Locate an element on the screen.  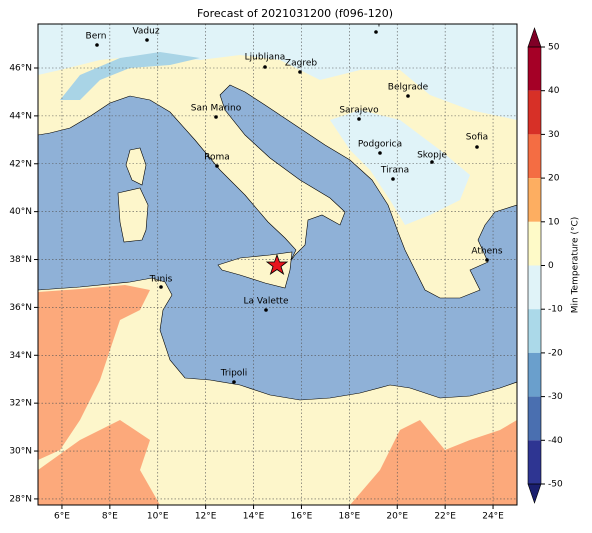
warm-area-west is located at coordinates (94, 372).